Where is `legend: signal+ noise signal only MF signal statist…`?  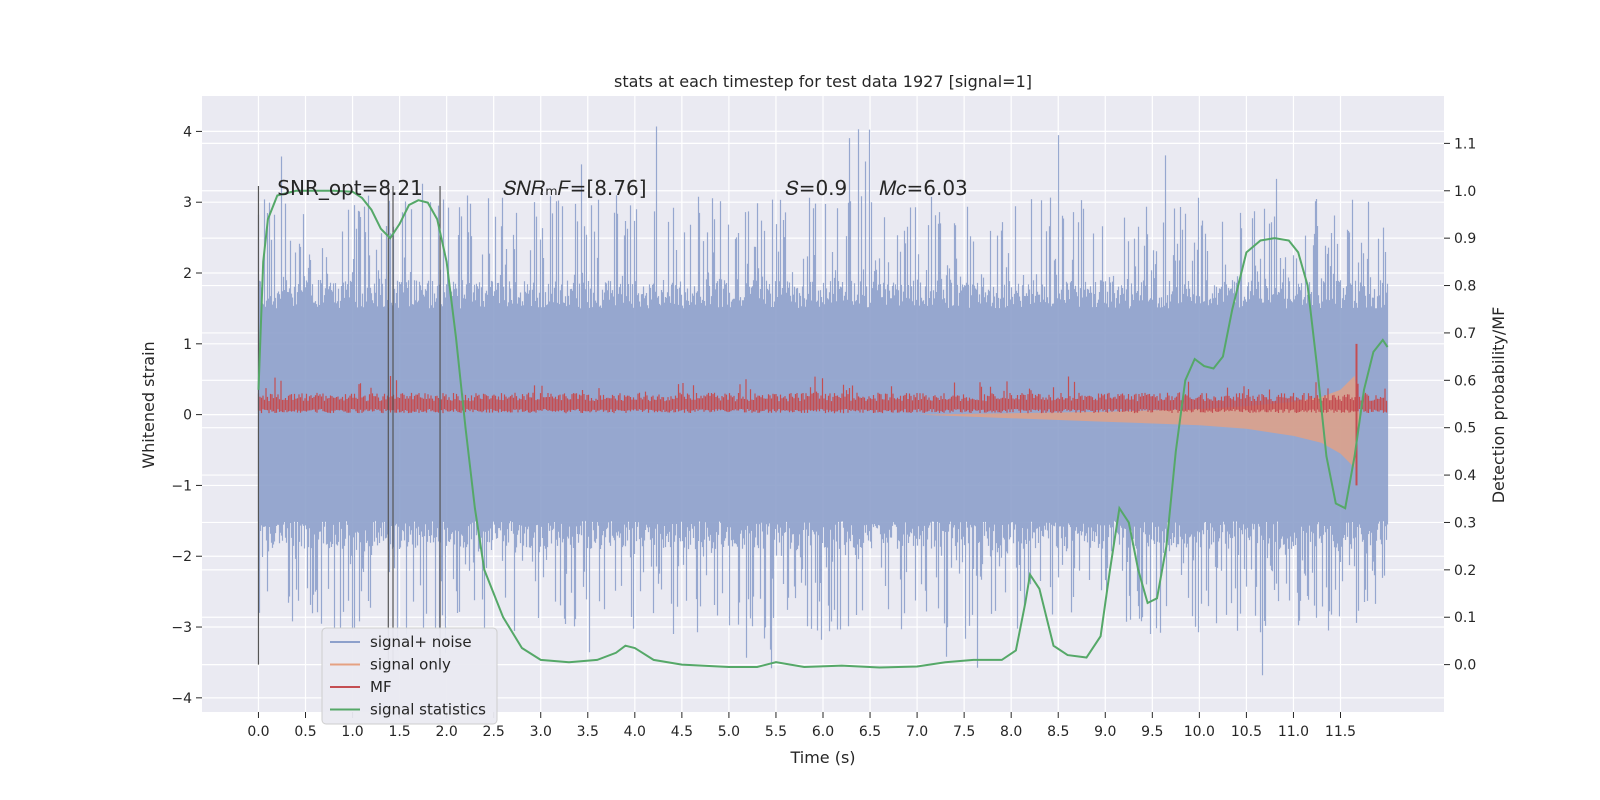 legend: signal+ noise signal only MF signal statist… is located at coordinates (409, 676).